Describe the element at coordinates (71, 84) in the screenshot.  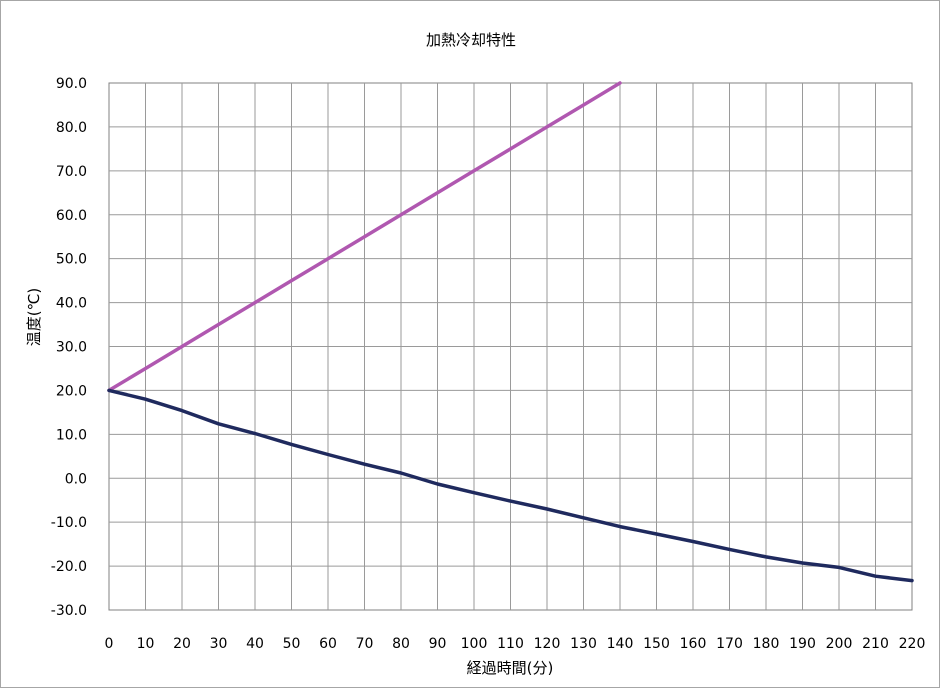
I see `y-tick-label: 90.0` at that location.